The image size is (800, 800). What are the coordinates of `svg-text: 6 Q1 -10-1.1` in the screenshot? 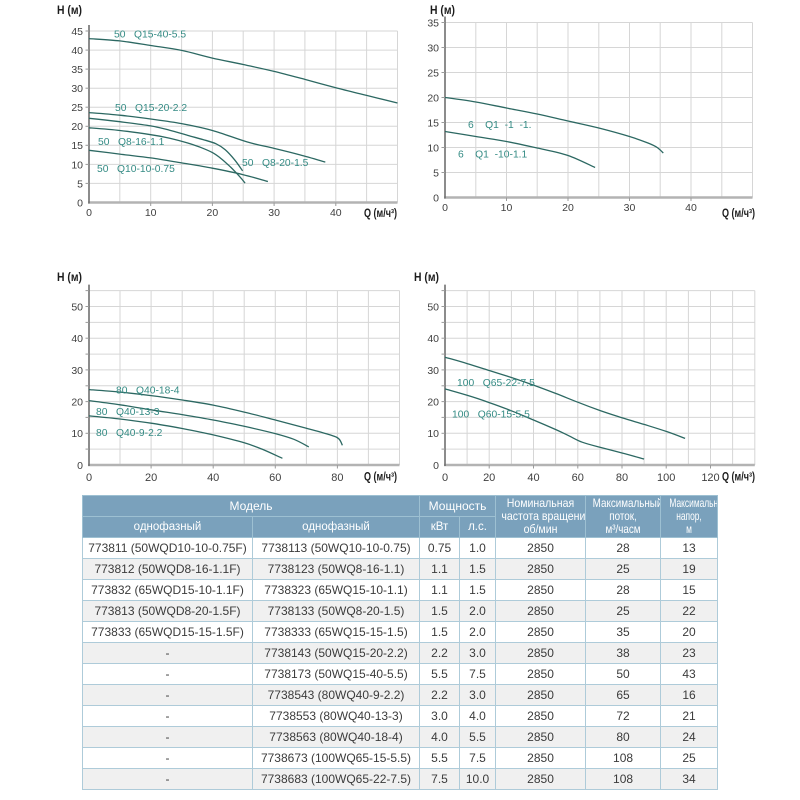 It's located at (493, 155).